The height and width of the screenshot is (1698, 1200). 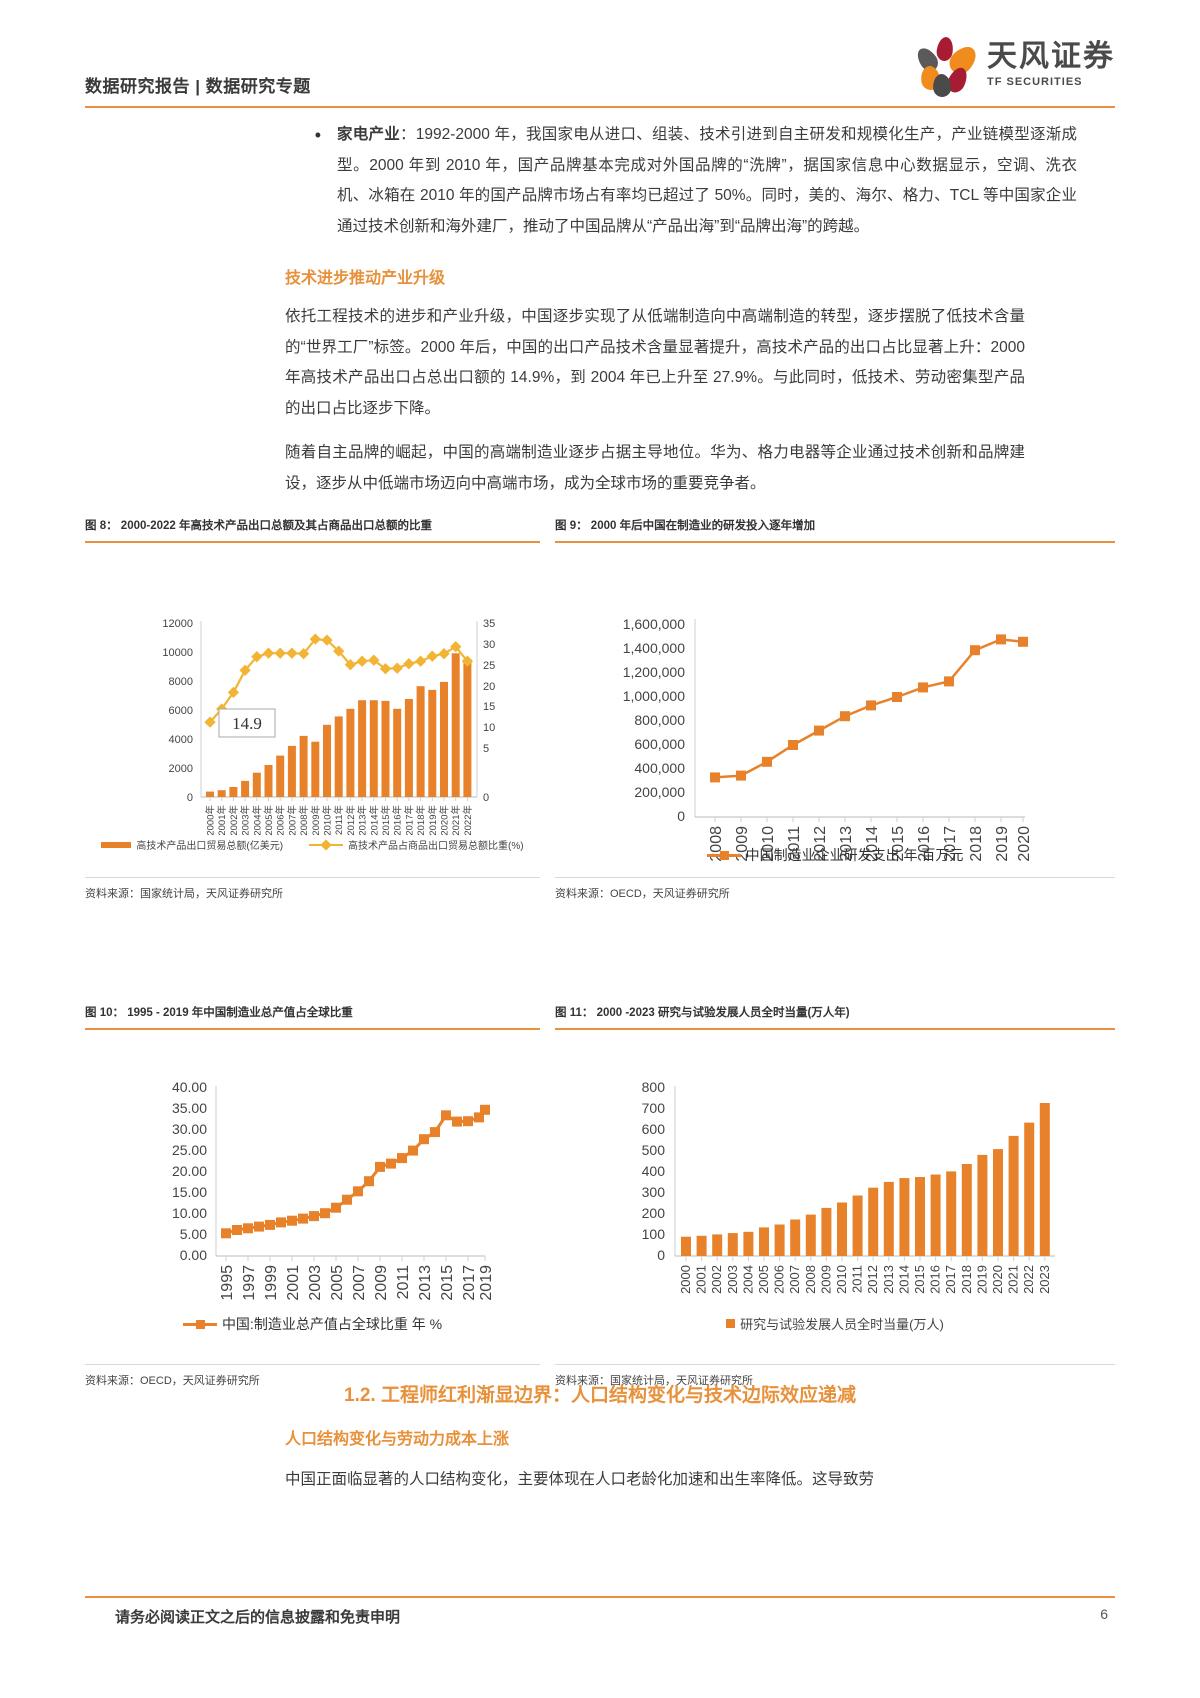 I want to click on legend-item-bar: 研究与试验发展人员全时当量(万人), so click(x=835, y=1323).